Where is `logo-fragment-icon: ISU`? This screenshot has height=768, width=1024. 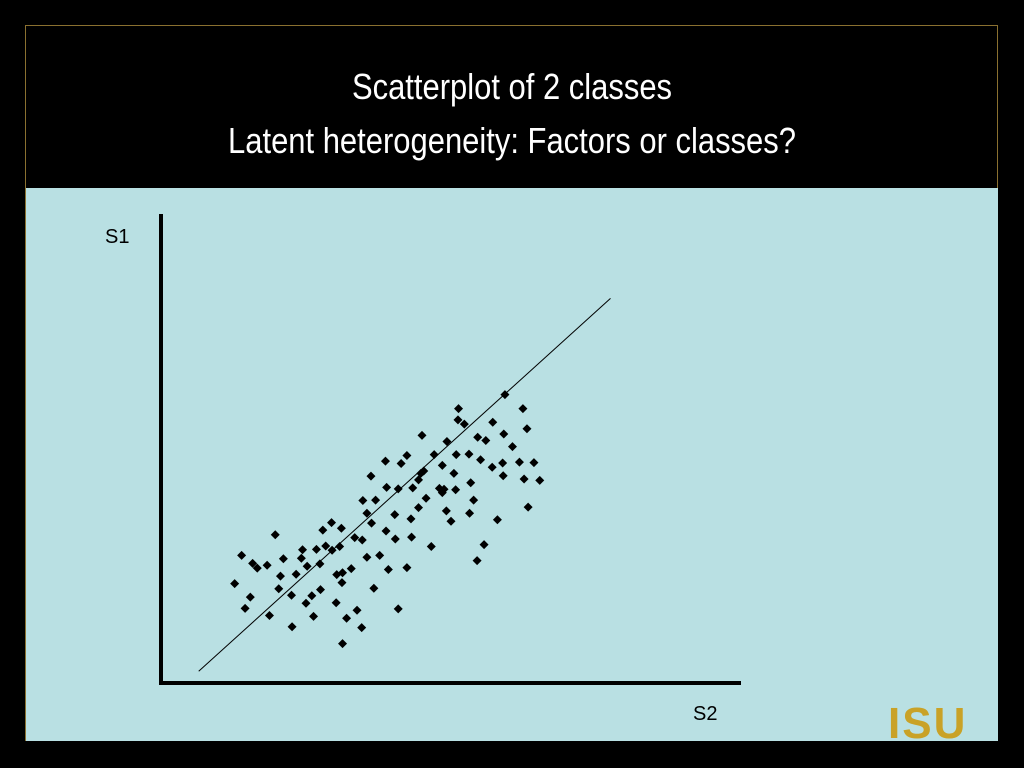
logo-fragment-icon: ISU is located at coordinates (928, 724).